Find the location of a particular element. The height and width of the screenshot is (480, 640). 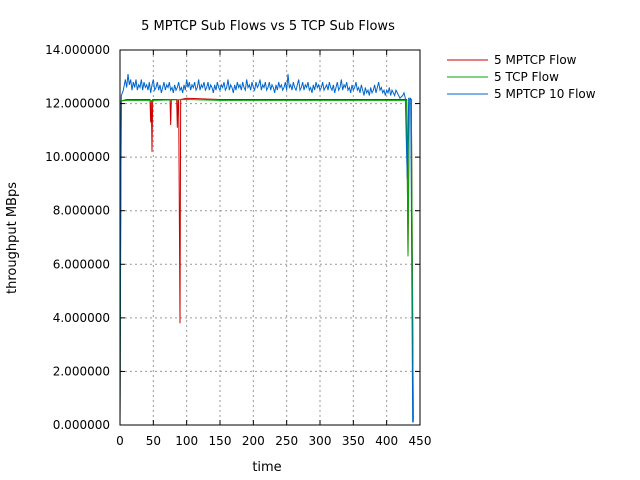

x-tick-label: 450 is located at coordinates (420, 441).